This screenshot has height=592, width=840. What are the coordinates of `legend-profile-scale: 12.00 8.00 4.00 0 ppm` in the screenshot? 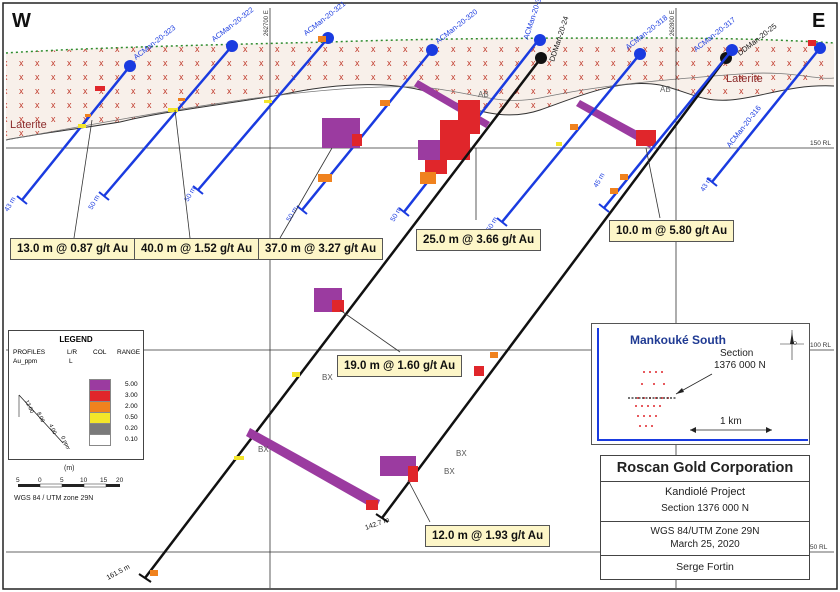 It's located at (44, 421).